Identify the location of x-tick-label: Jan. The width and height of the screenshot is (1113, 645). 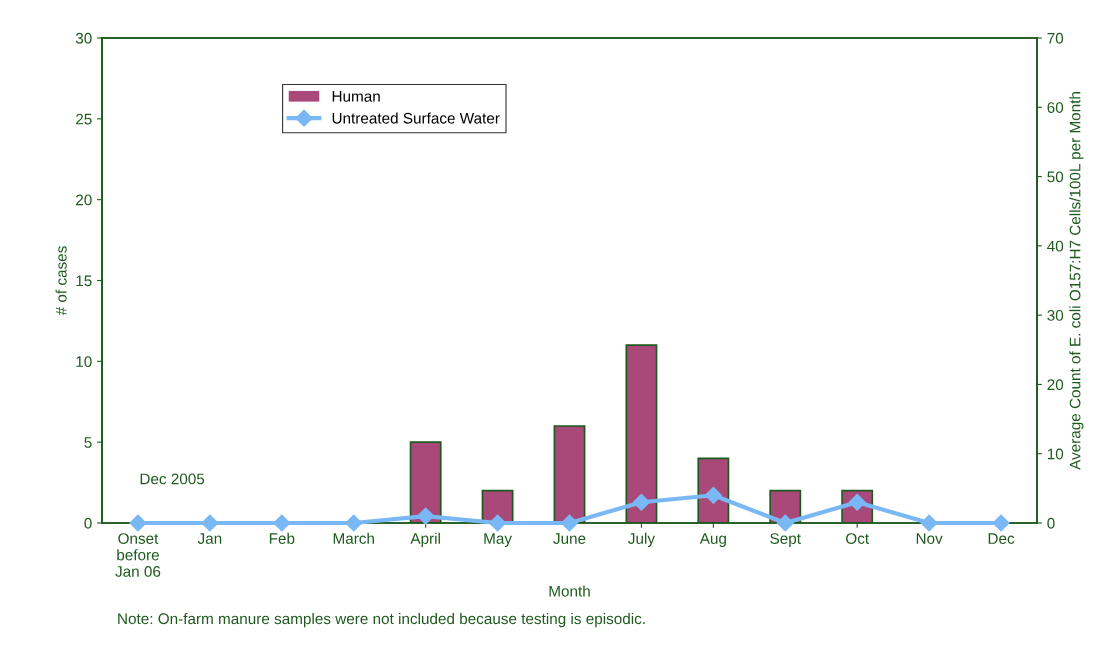
(209, 538).